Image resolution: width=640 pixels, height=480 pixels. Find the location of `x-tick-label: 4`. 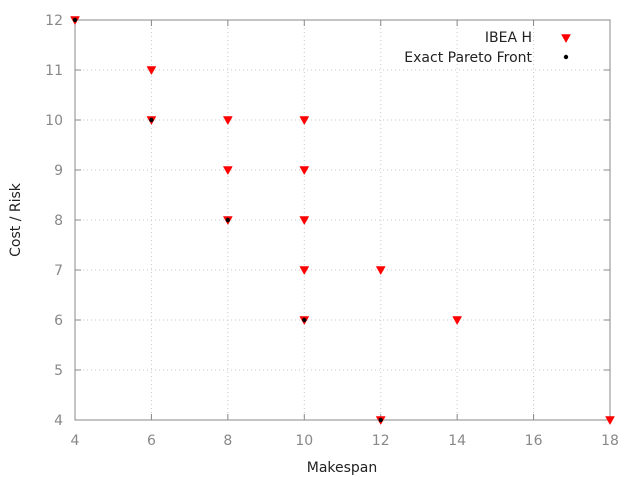

x-tick-label: 4 is located at coordinates (75, 441).